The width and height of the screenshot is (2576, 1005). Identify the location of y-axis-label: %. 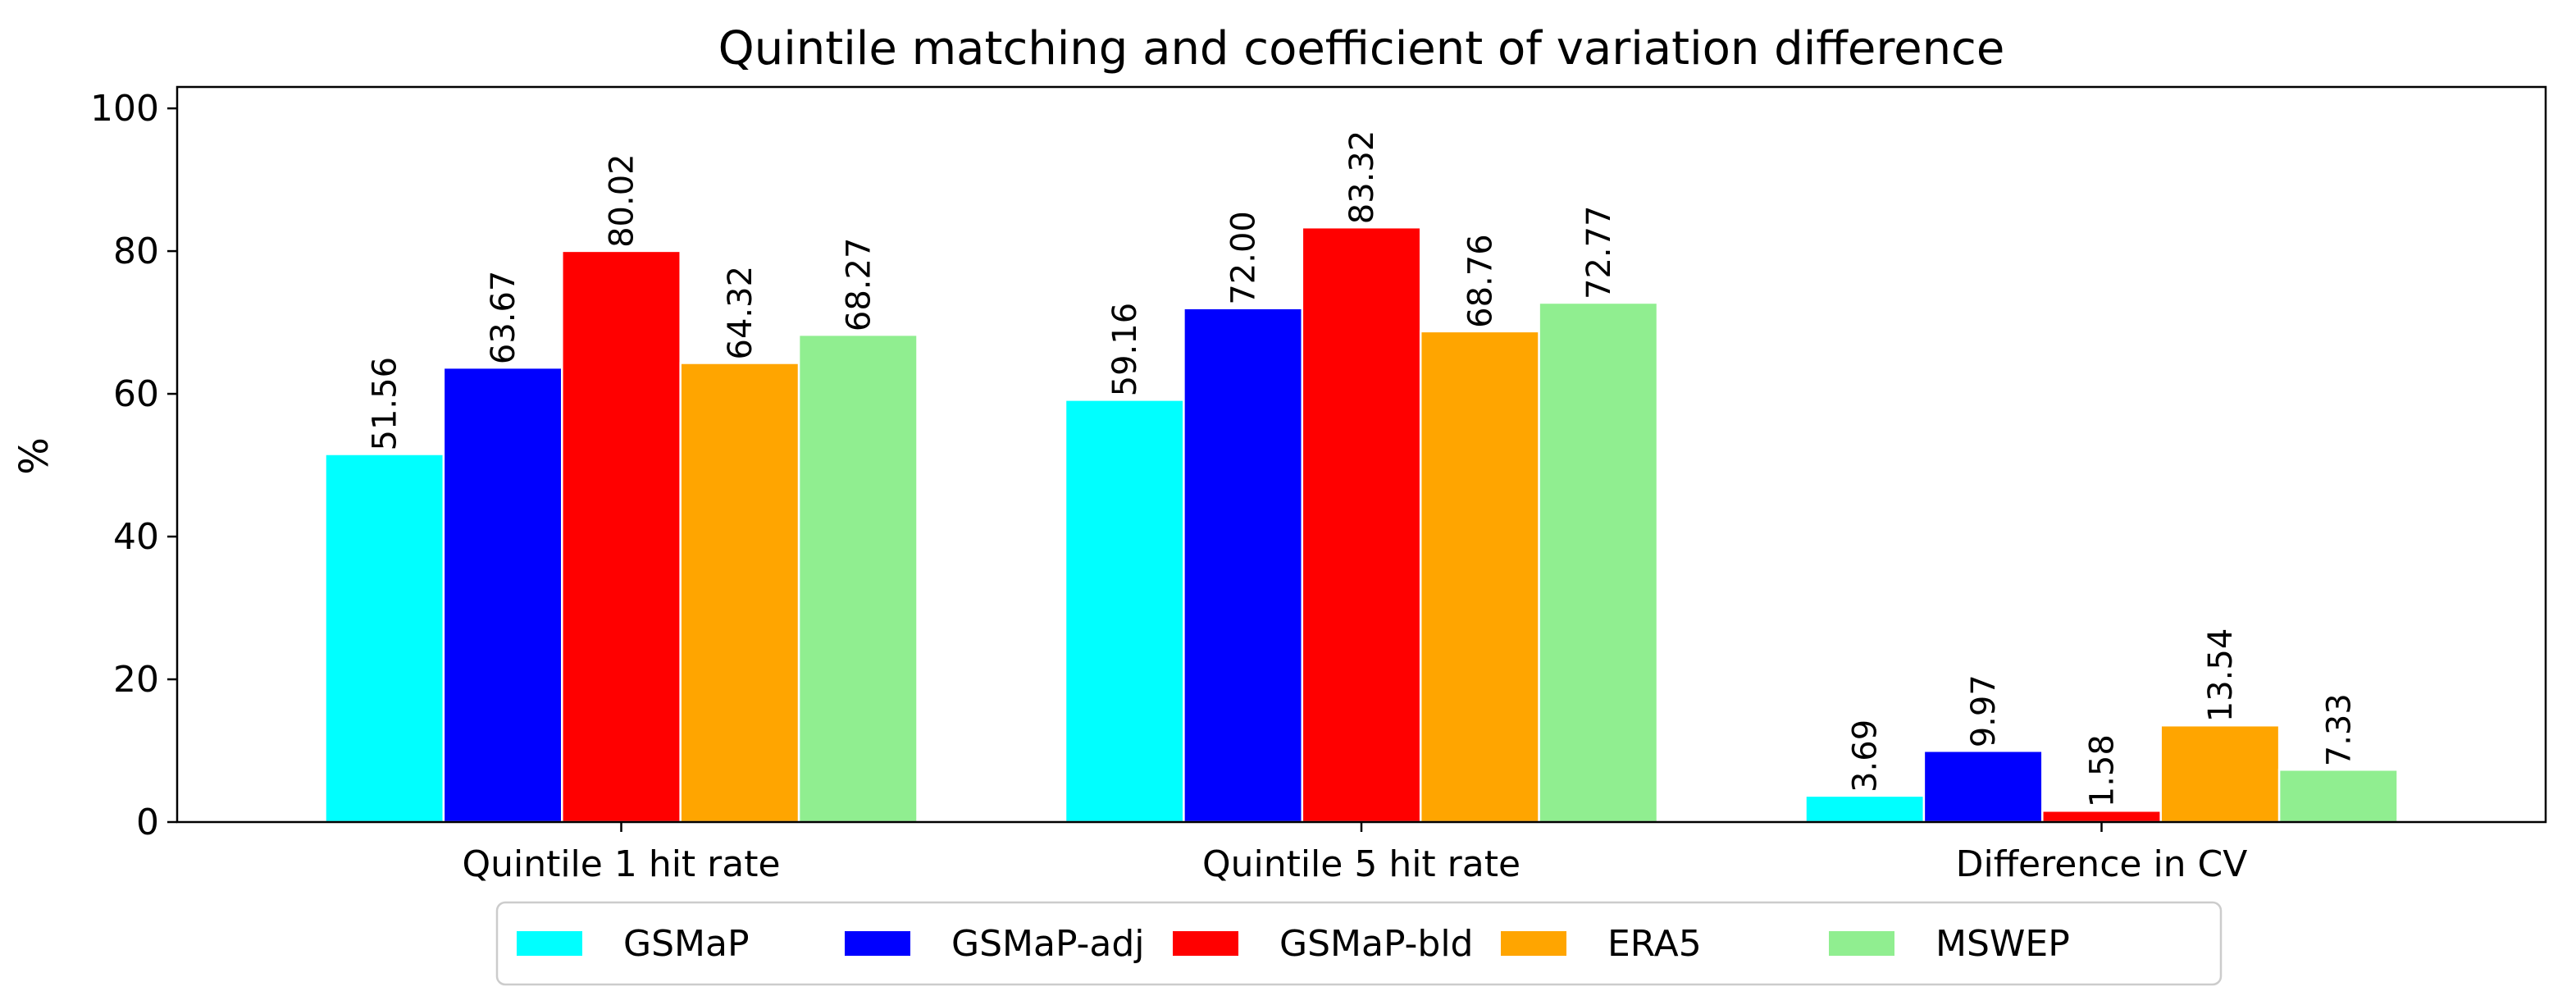
(34, 456).